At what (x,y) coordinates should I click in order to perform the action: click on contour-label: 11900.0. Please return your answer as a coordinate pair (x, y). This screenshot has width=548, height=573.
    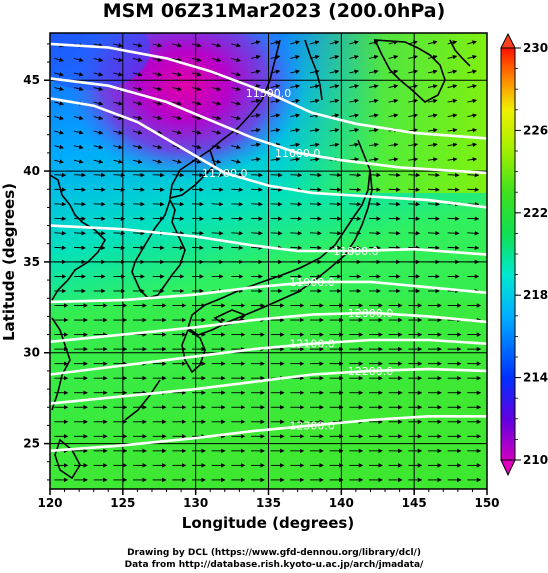
    Looking at the image, I should click on (312, 282).